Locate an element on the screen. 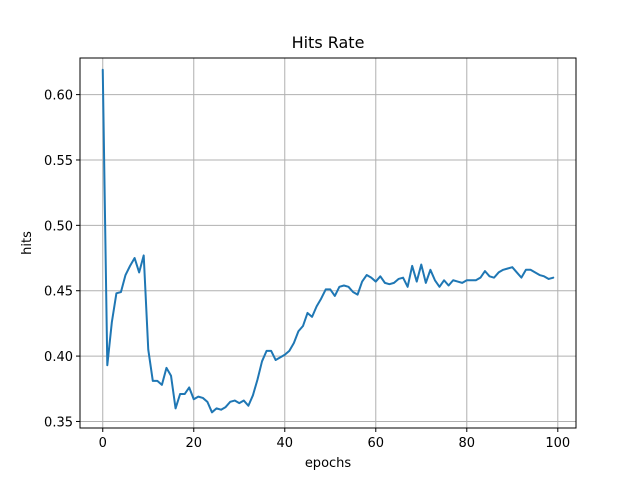 The height and width of the screenshot is (480, 640). y-tick-label: 0.55 is located at coordinates (58, 161).